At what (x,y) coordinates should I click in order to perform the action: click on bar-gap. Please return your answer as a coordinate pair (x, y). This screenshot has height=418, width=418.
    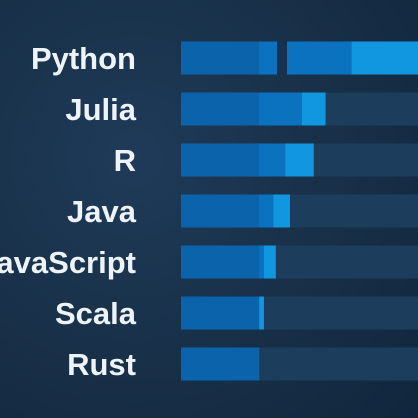
    Looking at the image, I should click on (282, 58).